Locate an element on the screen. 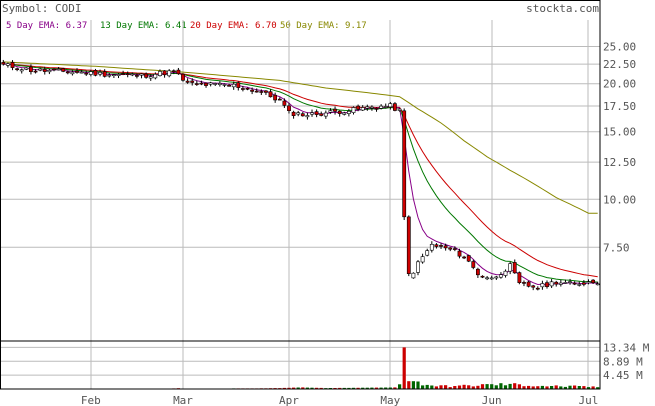 The height and width of the screenshot is (406, 655). volume-tick-label: 4.45 M is located at coordinates (623, 375).